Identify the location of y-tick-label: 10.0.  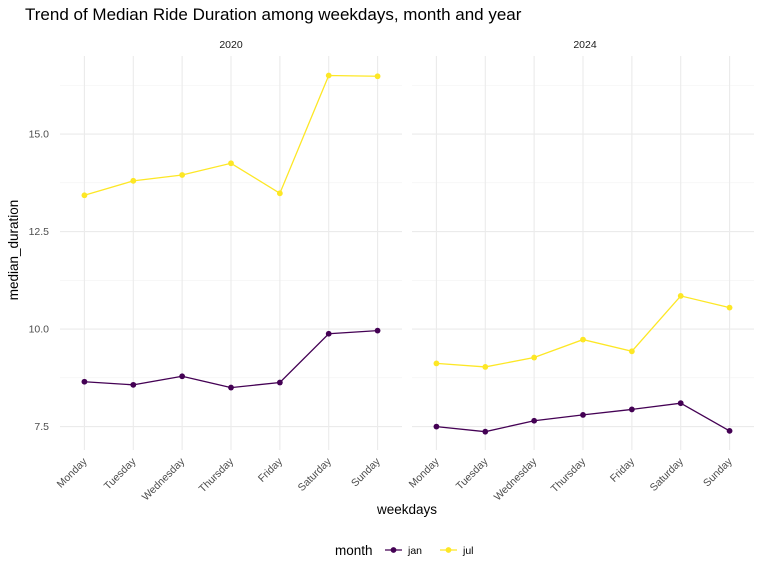
(39, 330).